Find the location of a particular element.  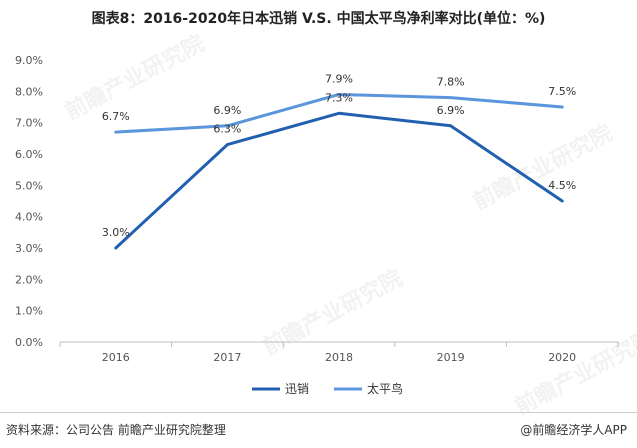

footer-divider is located at coordinates (318, 412).